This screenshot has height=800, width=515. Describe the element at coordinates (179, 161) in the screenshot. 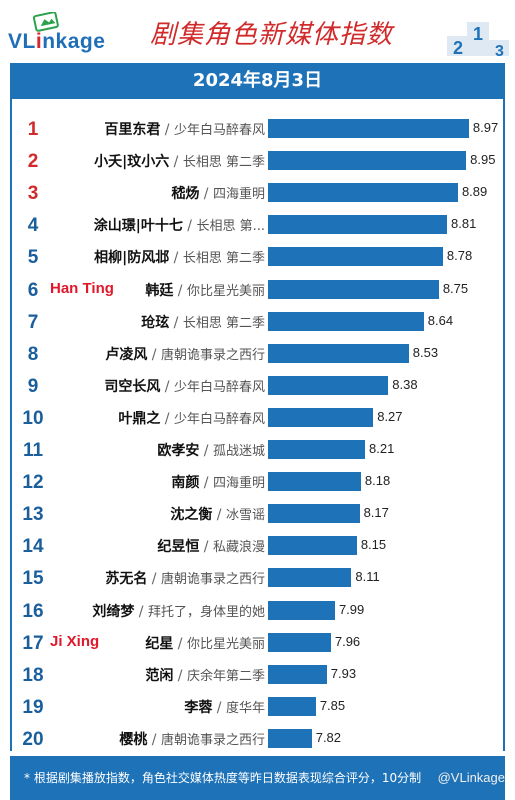

I see `category-label: 小夭|玟小六 / 长相思 第二季` at that location.